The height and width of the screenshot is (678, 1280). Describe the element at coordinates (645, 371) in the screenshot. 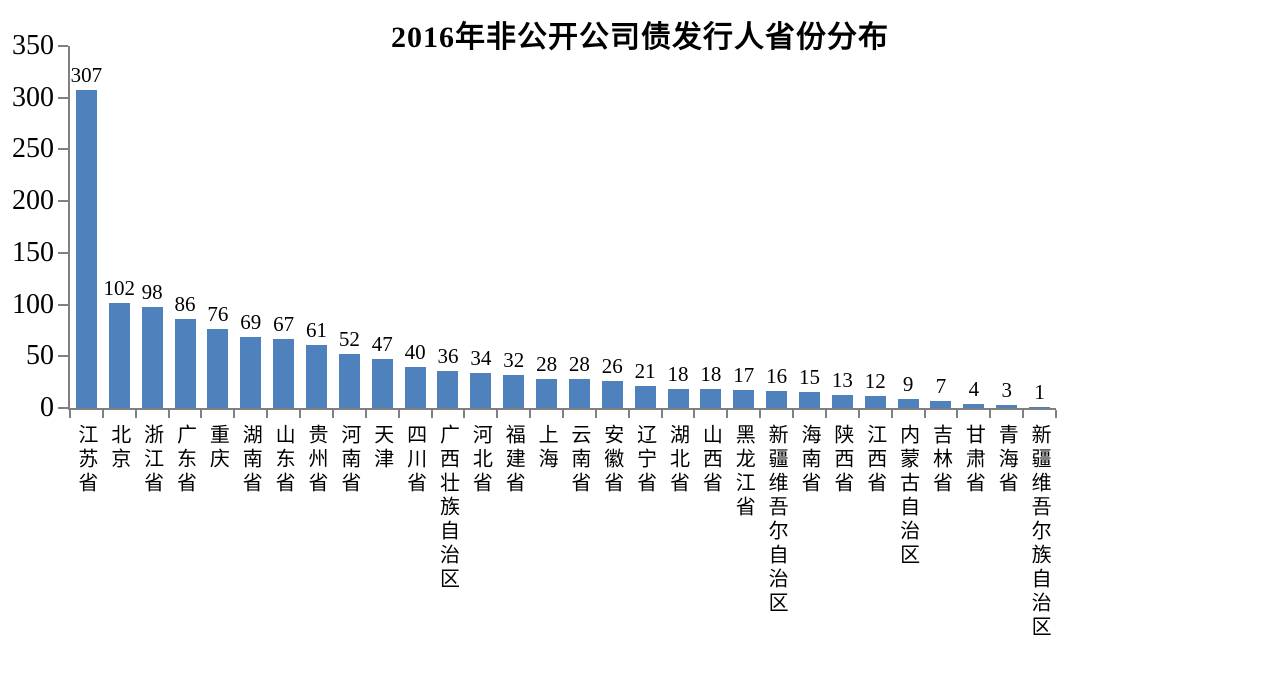

I see `bar-value-label: 21` at that location.